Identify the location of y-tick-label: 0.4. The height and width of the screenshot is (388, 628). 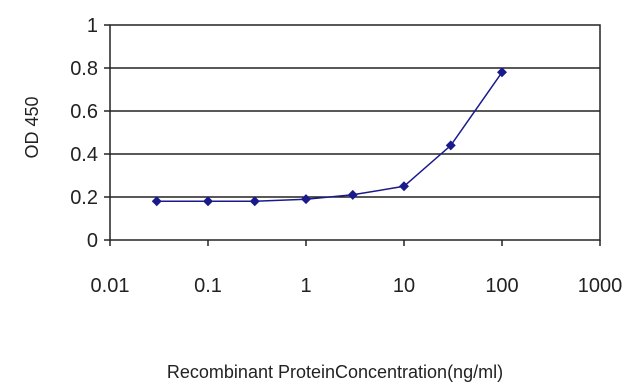
(84, 155).